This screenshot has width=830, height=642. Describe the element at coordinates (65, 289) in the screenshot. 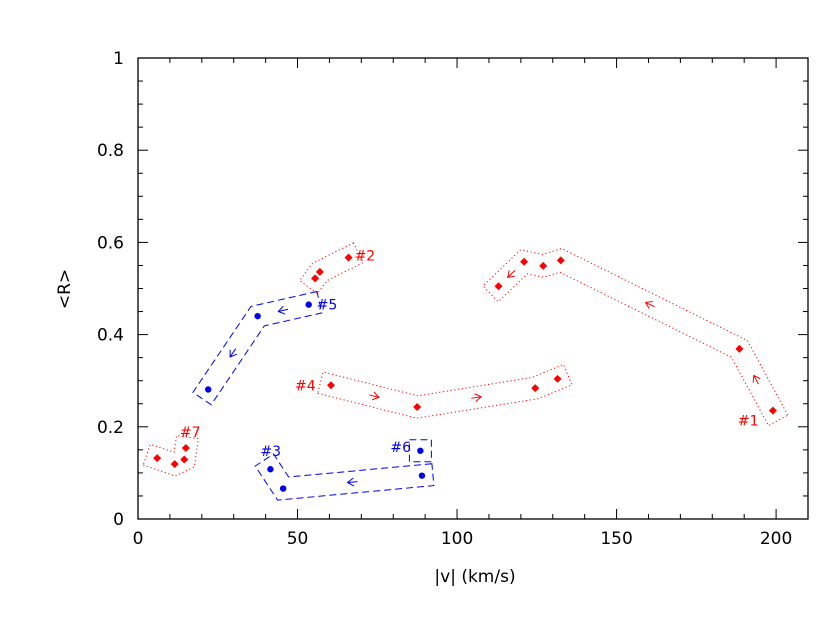

I see `y-axis-label: <R>` at that location.